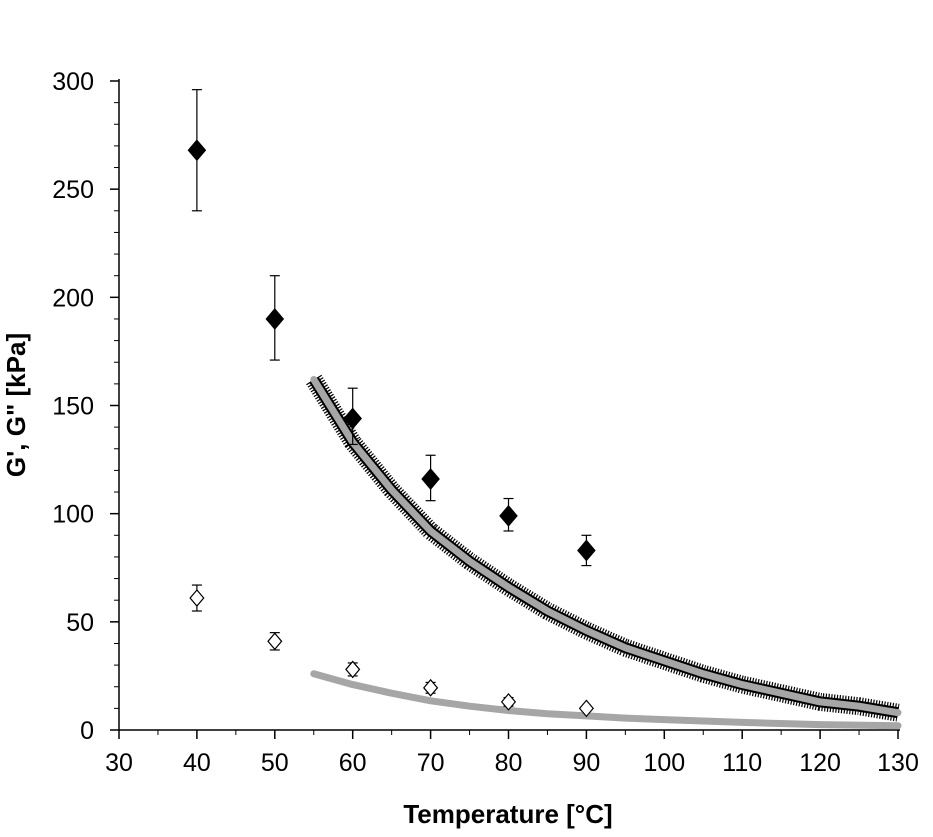 Image resolution: width=933 pixels, height=837 pixels. Describe the element at coordinates (586, 763) in the screenshot. I see `x-tick-label: 90` at that location.